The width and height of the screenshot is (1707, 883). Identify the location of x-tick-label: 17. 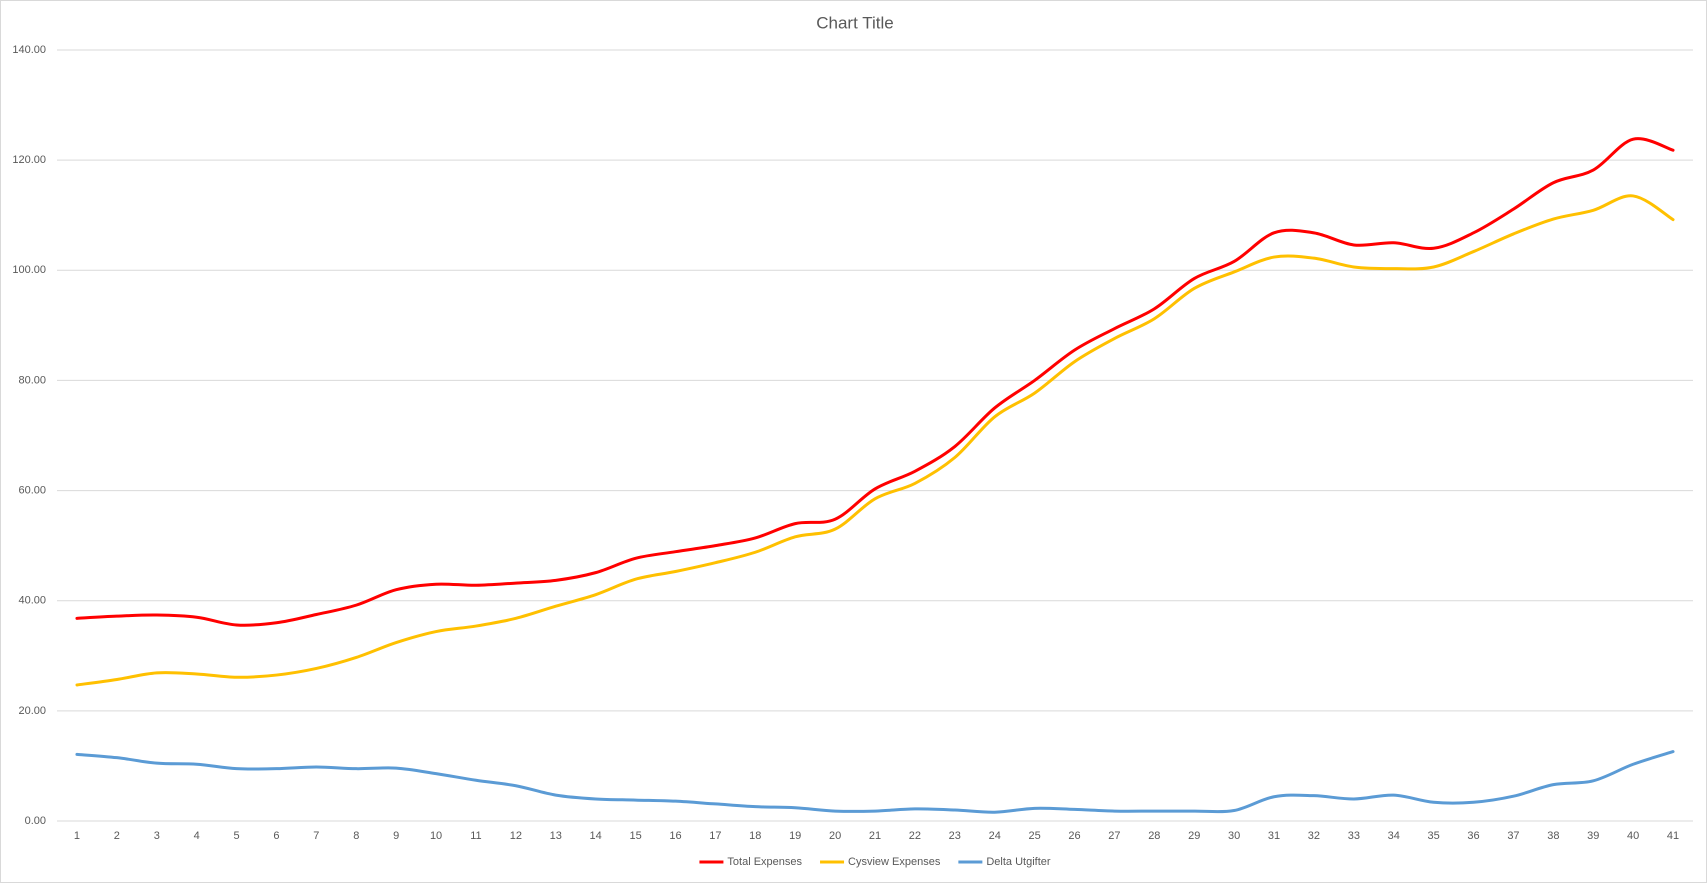
(715, 836).